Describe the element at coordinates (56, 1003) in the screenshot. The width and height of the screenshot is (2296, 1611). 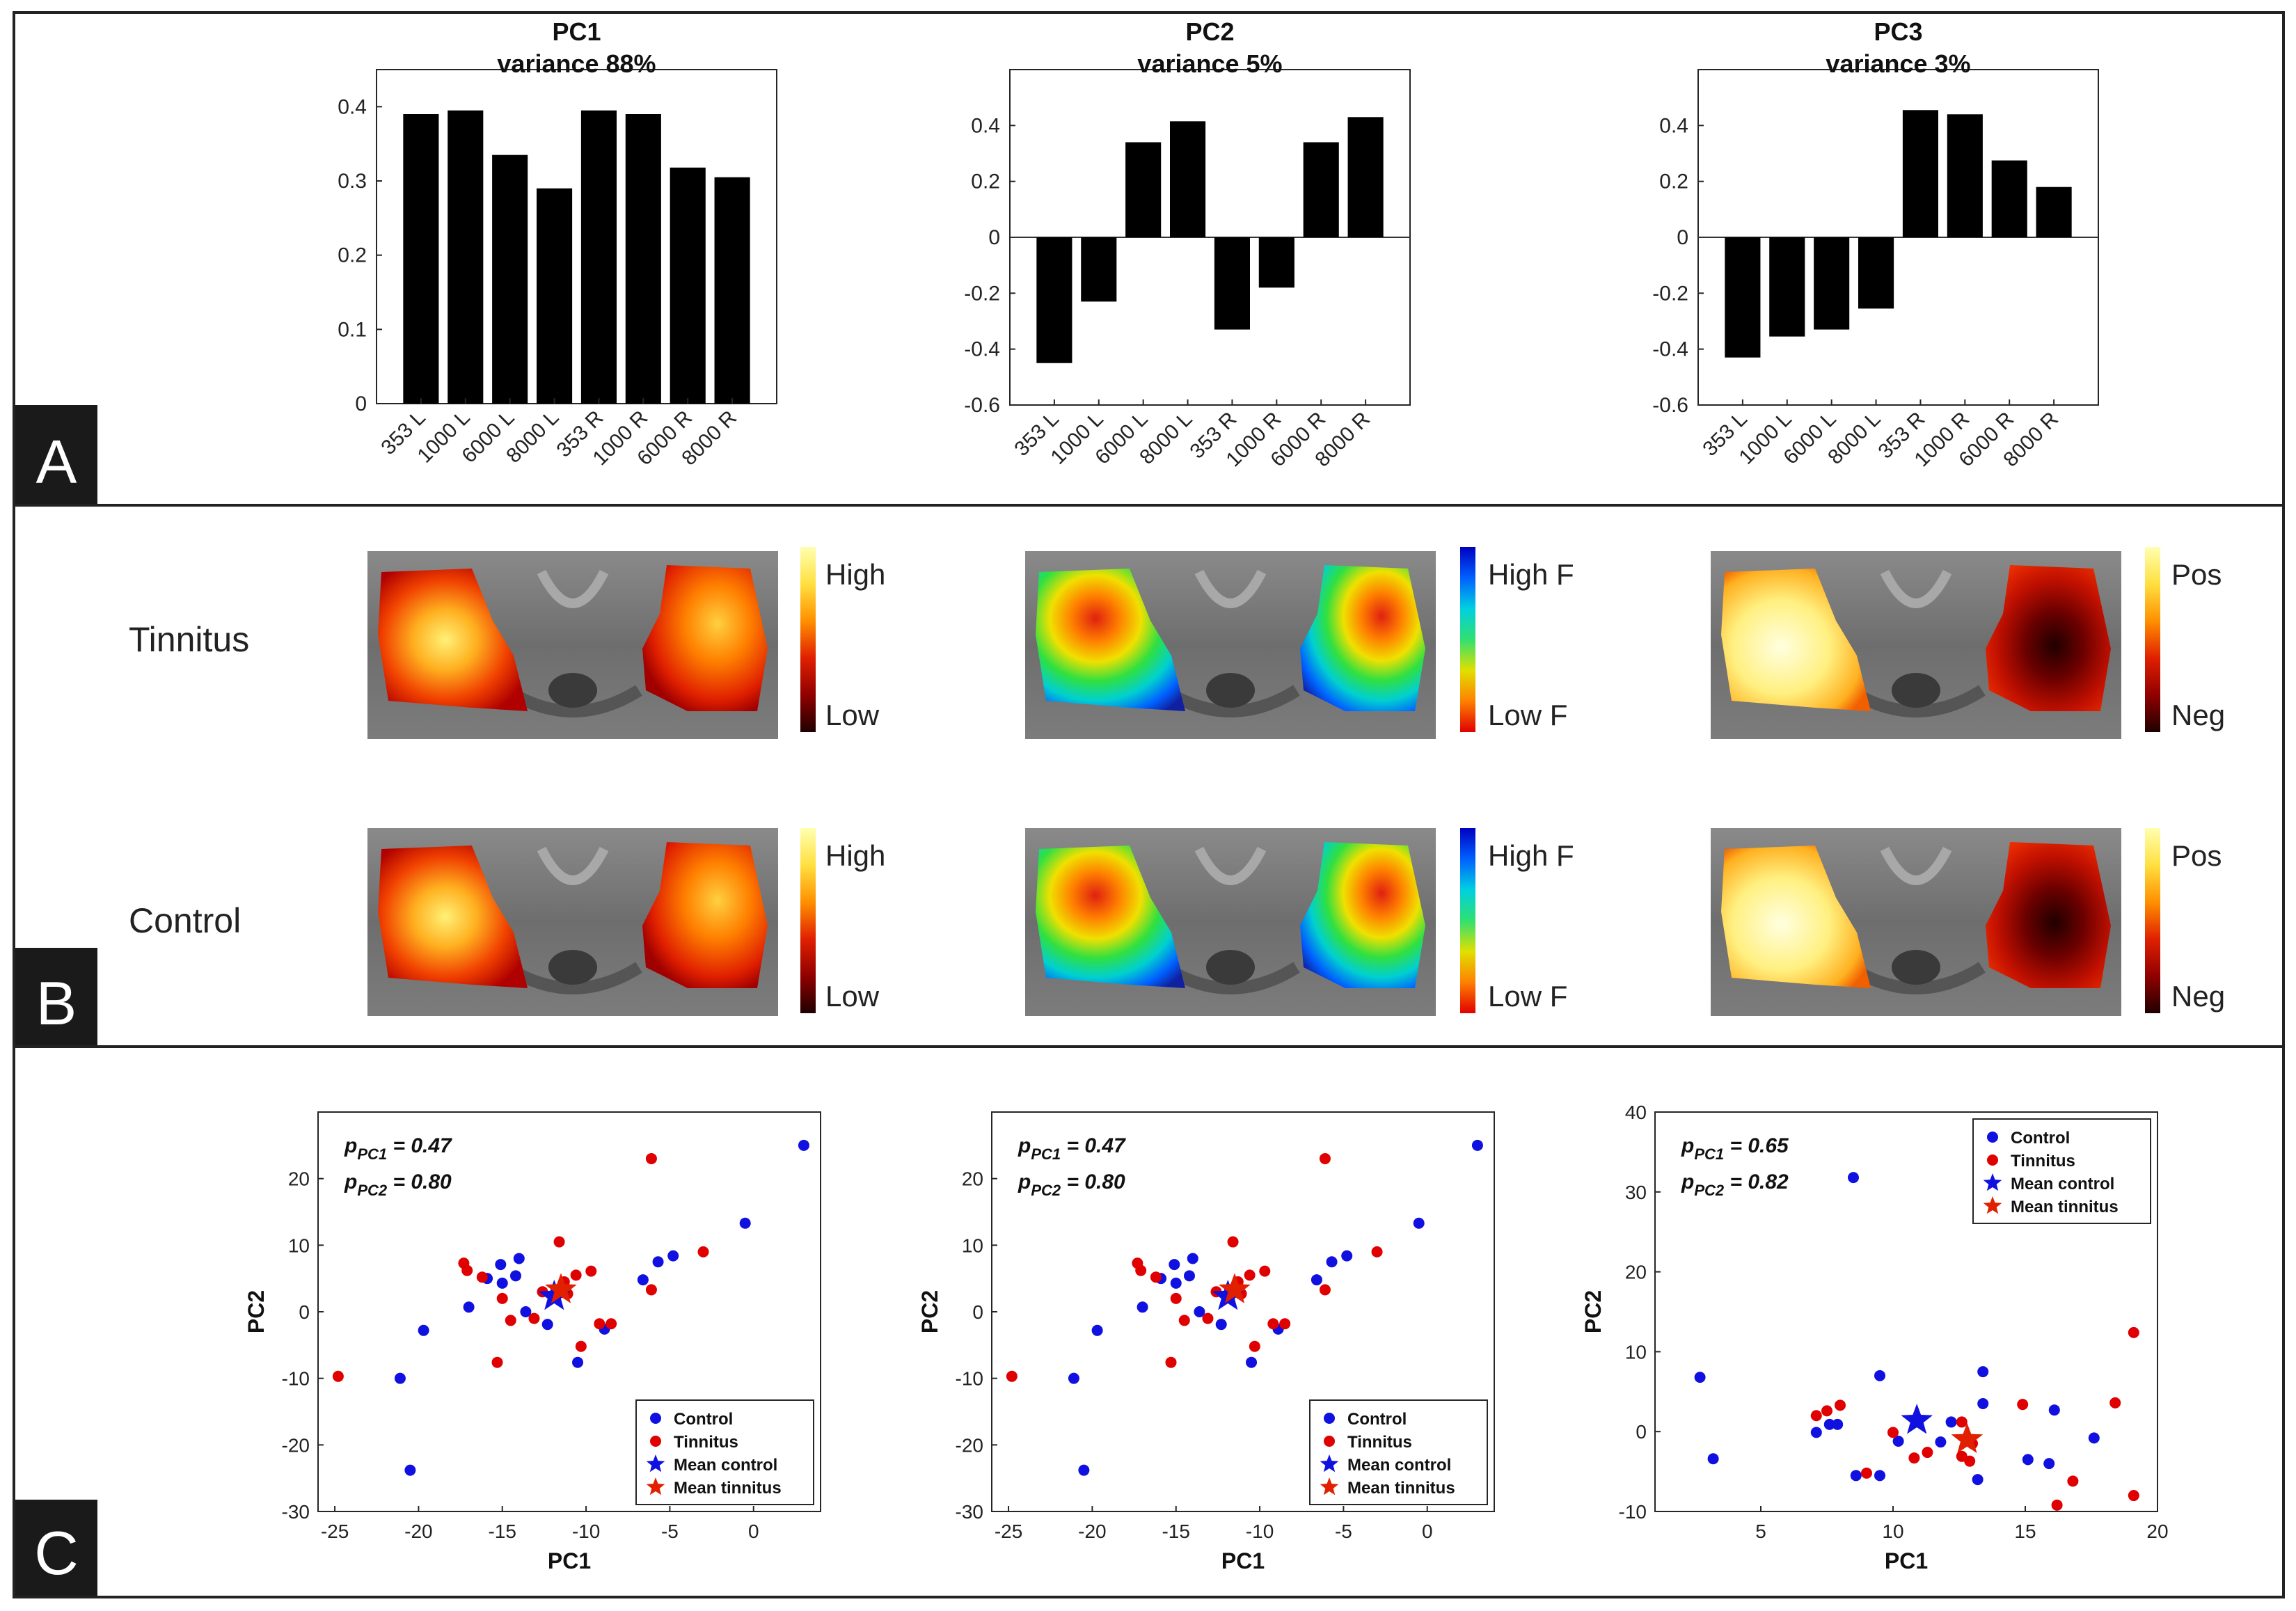
I see `svg-text: B` at that location.